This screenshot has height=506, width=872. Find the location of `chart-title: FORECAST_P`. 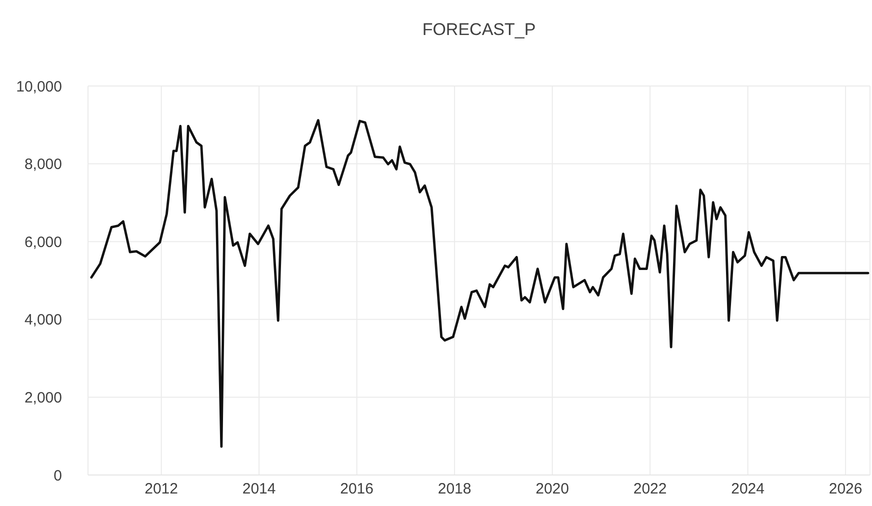

chart-title: FORECAST_P is located at coordinates (479, 30).